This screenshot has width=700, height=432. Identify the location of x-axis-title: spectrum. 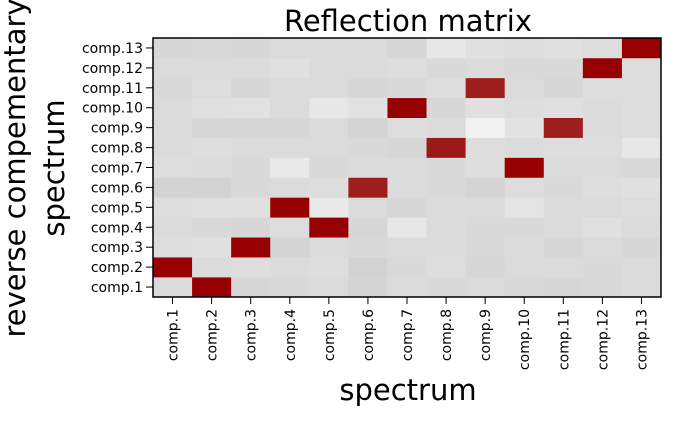
(407, 390).